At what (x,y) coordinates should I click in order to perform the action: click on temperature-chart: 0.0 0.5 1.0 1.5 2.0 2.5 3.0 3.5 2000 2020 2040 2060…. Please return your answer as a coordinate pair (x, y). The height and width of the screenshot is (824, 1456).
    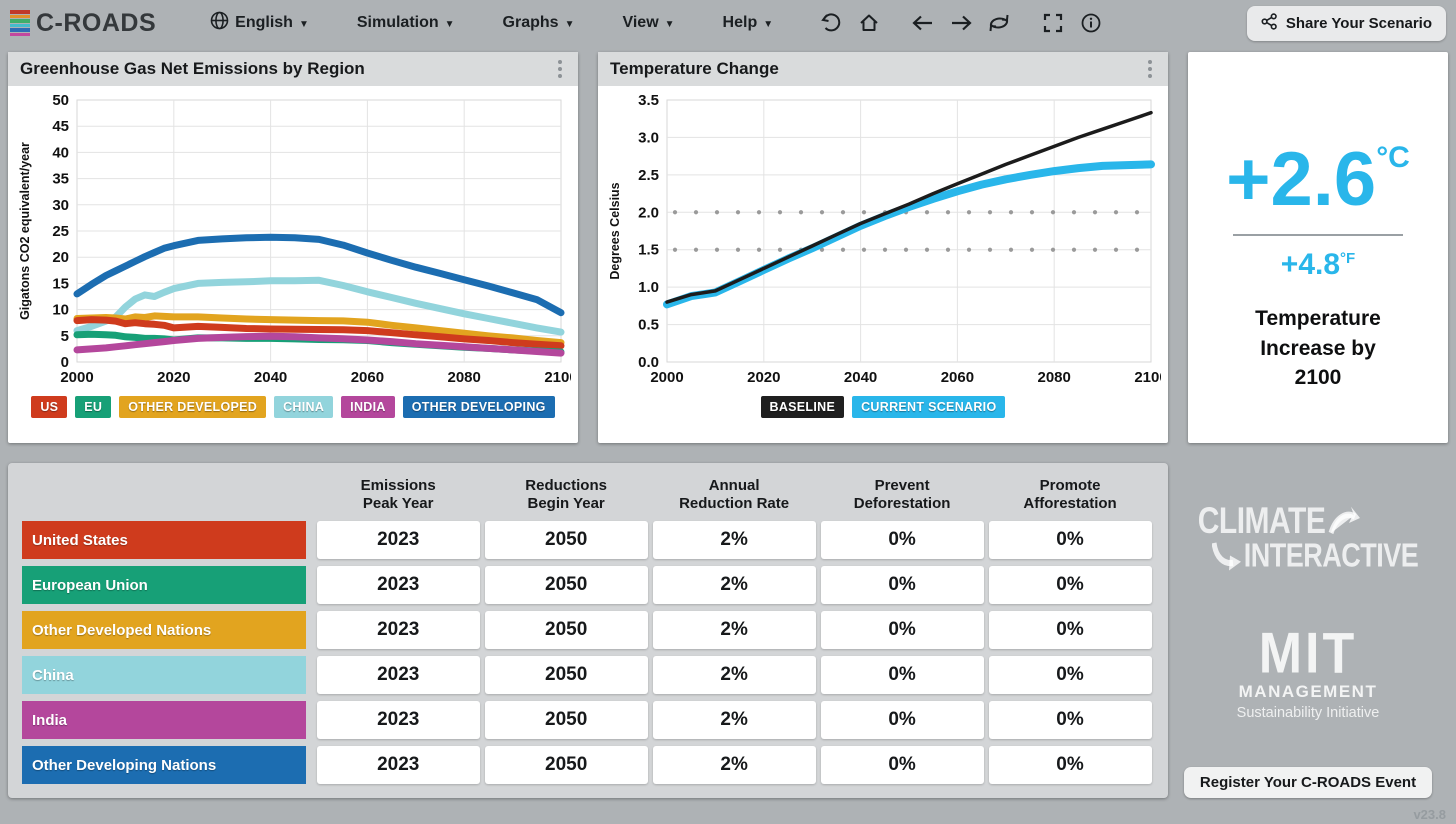
    Looking at the image, I should click on (884, 239).